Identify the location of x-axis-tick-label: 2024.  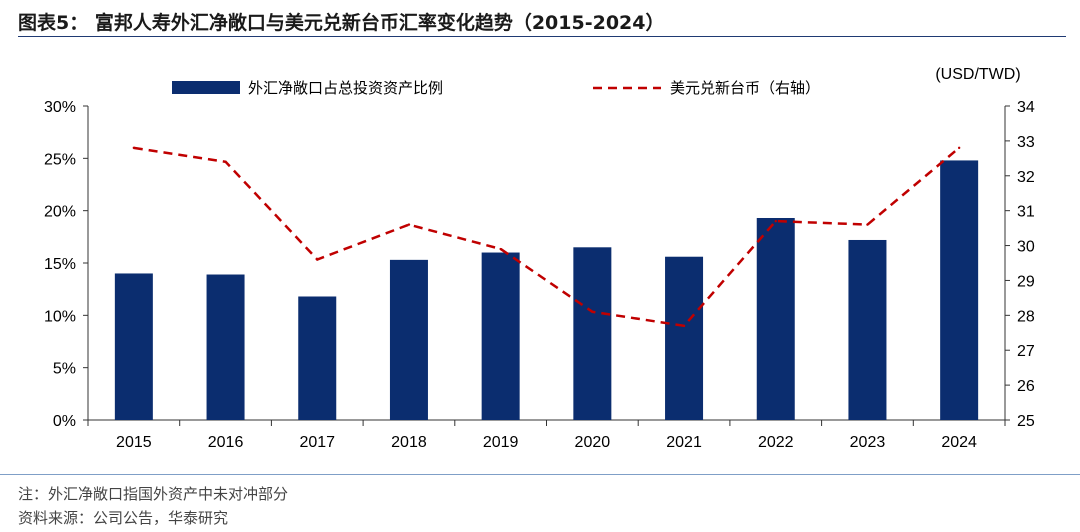
(959, 442).